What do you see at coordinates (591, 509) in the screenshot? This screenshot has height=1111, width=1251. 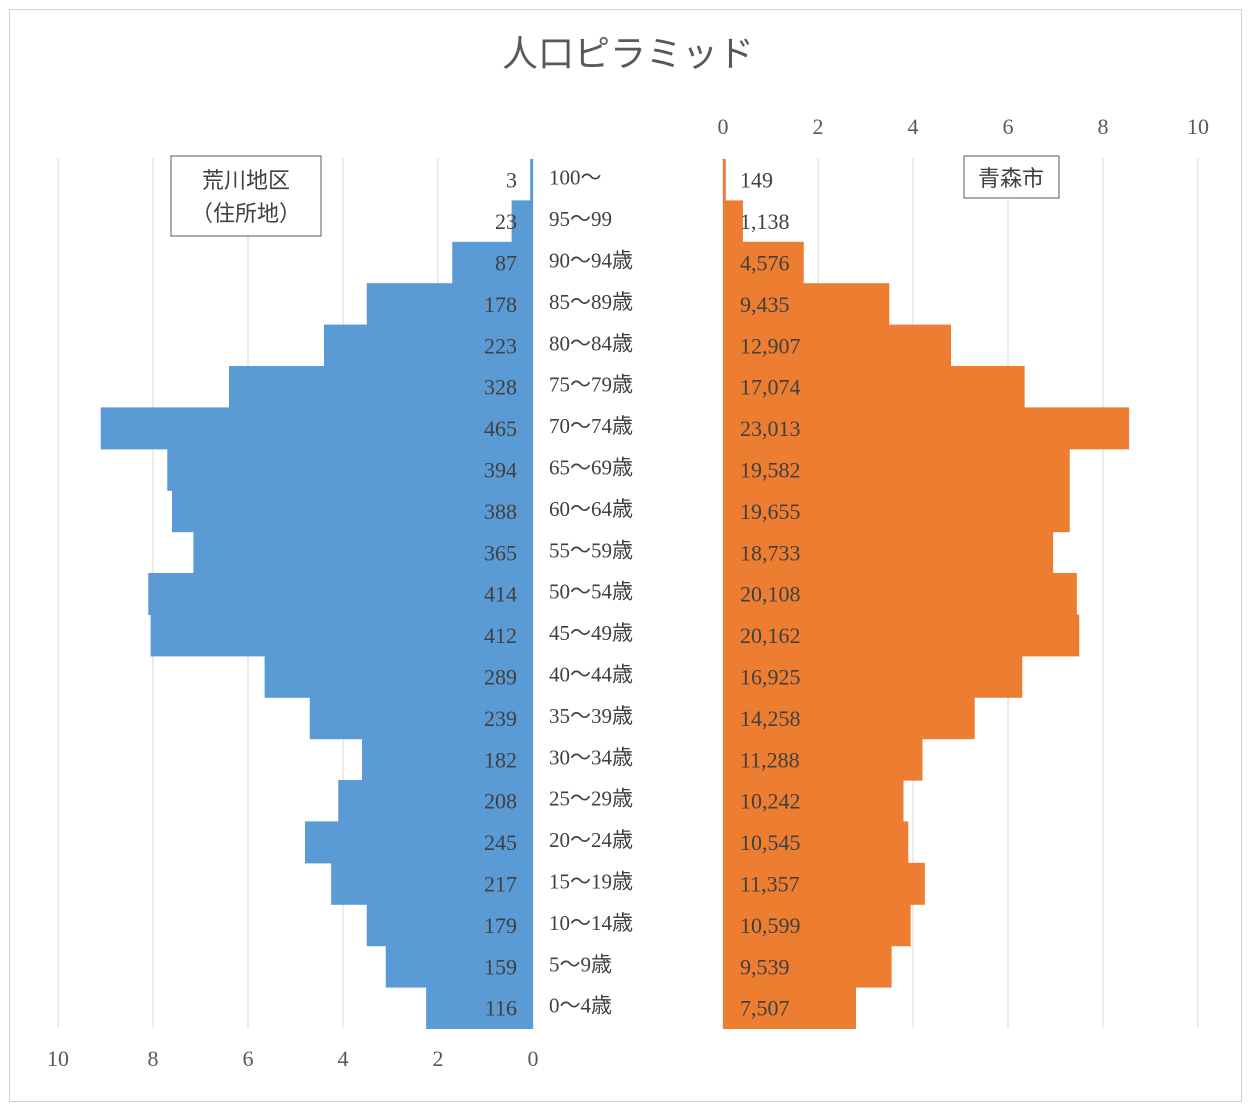 I see `age-category-label: 60～64歳` at bounding box center [591, 509].